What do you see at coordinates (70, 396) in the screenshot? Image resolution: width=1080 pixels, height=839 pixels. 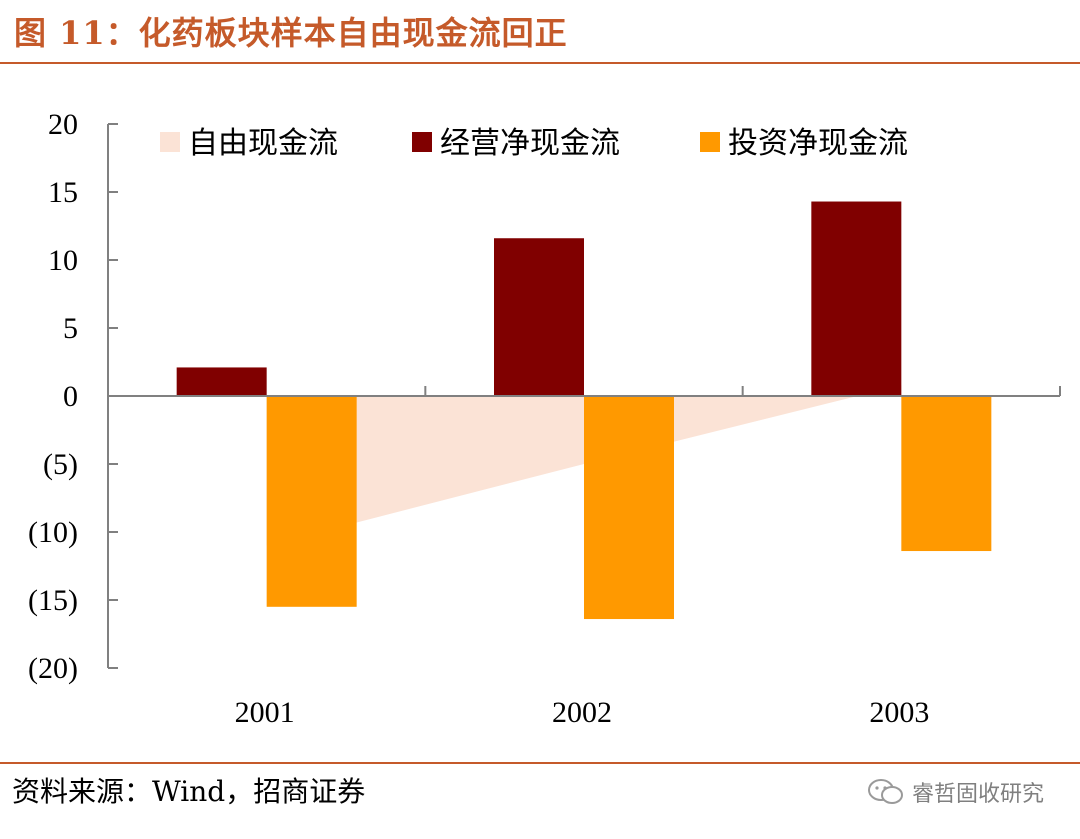 I see `y-tick-label: 0` at bounding box center [70, 396].